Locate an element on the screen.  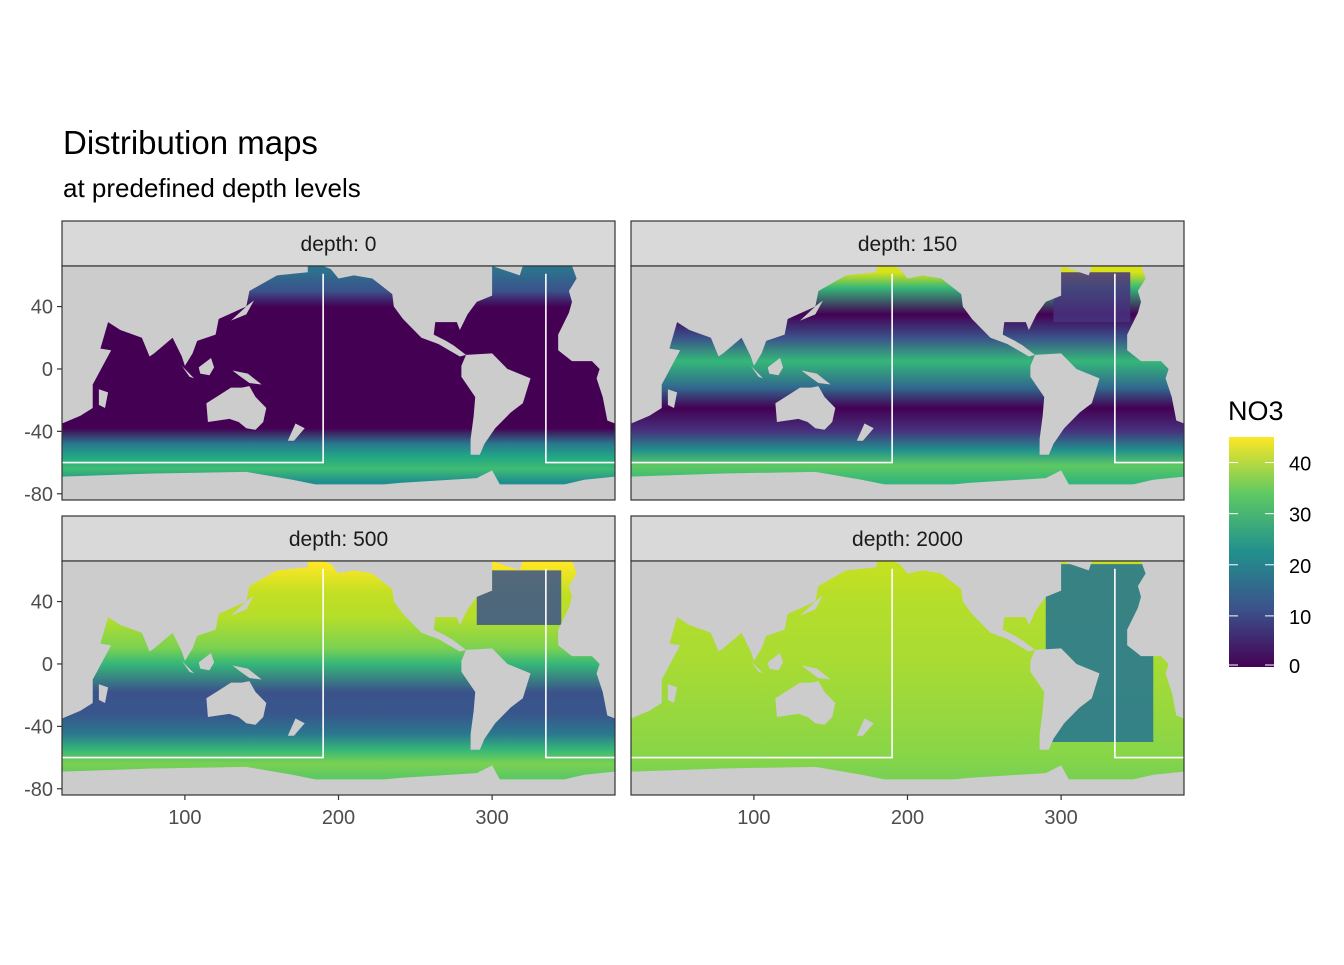
legend-title: NO3 is located at coordinates (1256, 411).